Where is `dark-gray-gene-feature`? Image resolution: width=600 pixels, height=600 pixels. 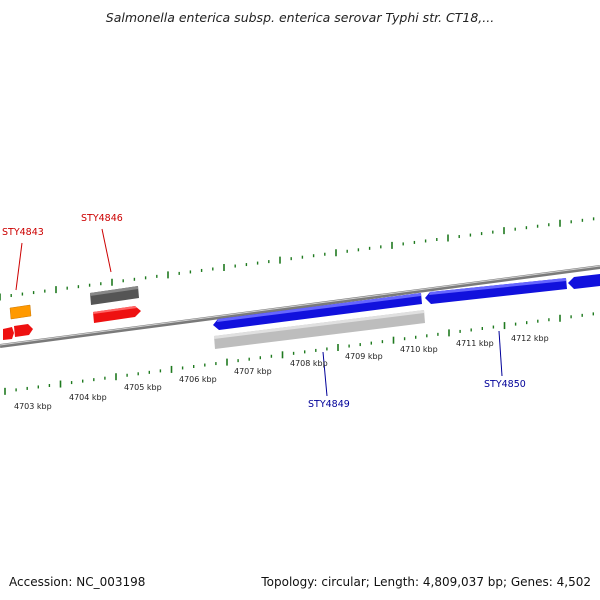
dark-gray-gene-feature is located at coordinates (114, 295).